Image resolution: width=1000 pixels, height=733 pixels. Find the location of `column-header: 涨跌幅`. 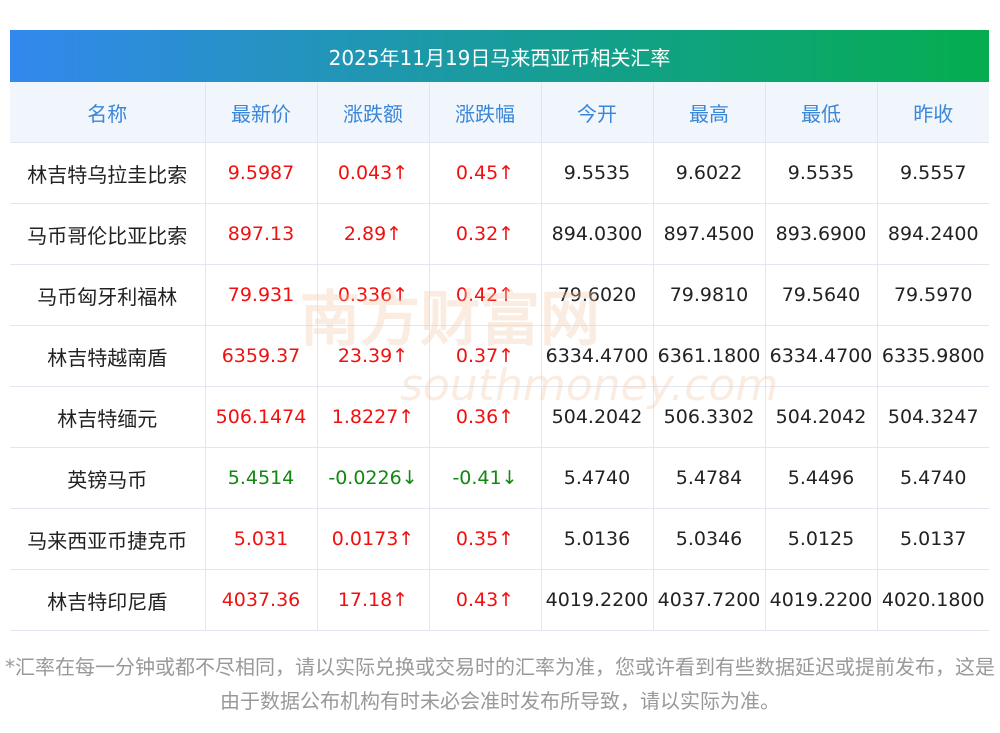

column-header: 涨跌幅 is located at coordinates (484, 112).